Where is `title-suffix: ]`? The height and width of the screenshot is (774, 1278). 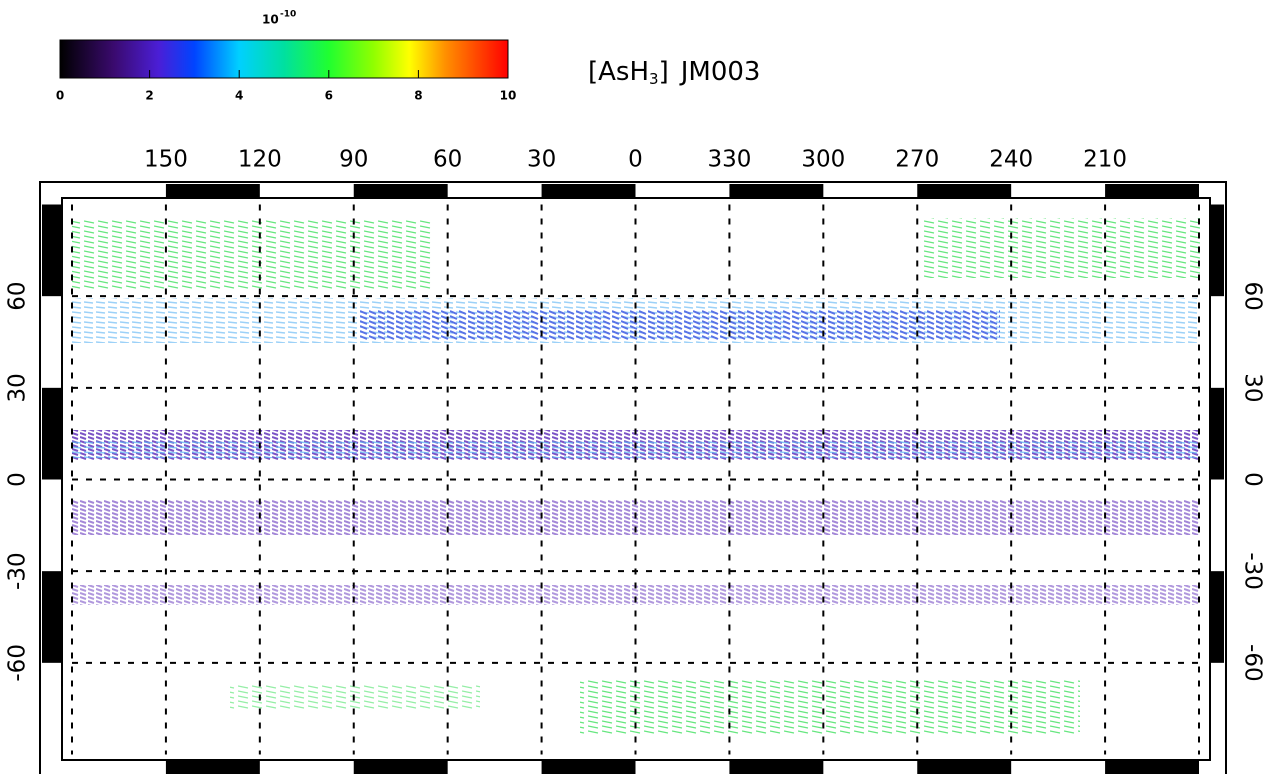 title-suffix: ] is located at coordinates (664, 72).